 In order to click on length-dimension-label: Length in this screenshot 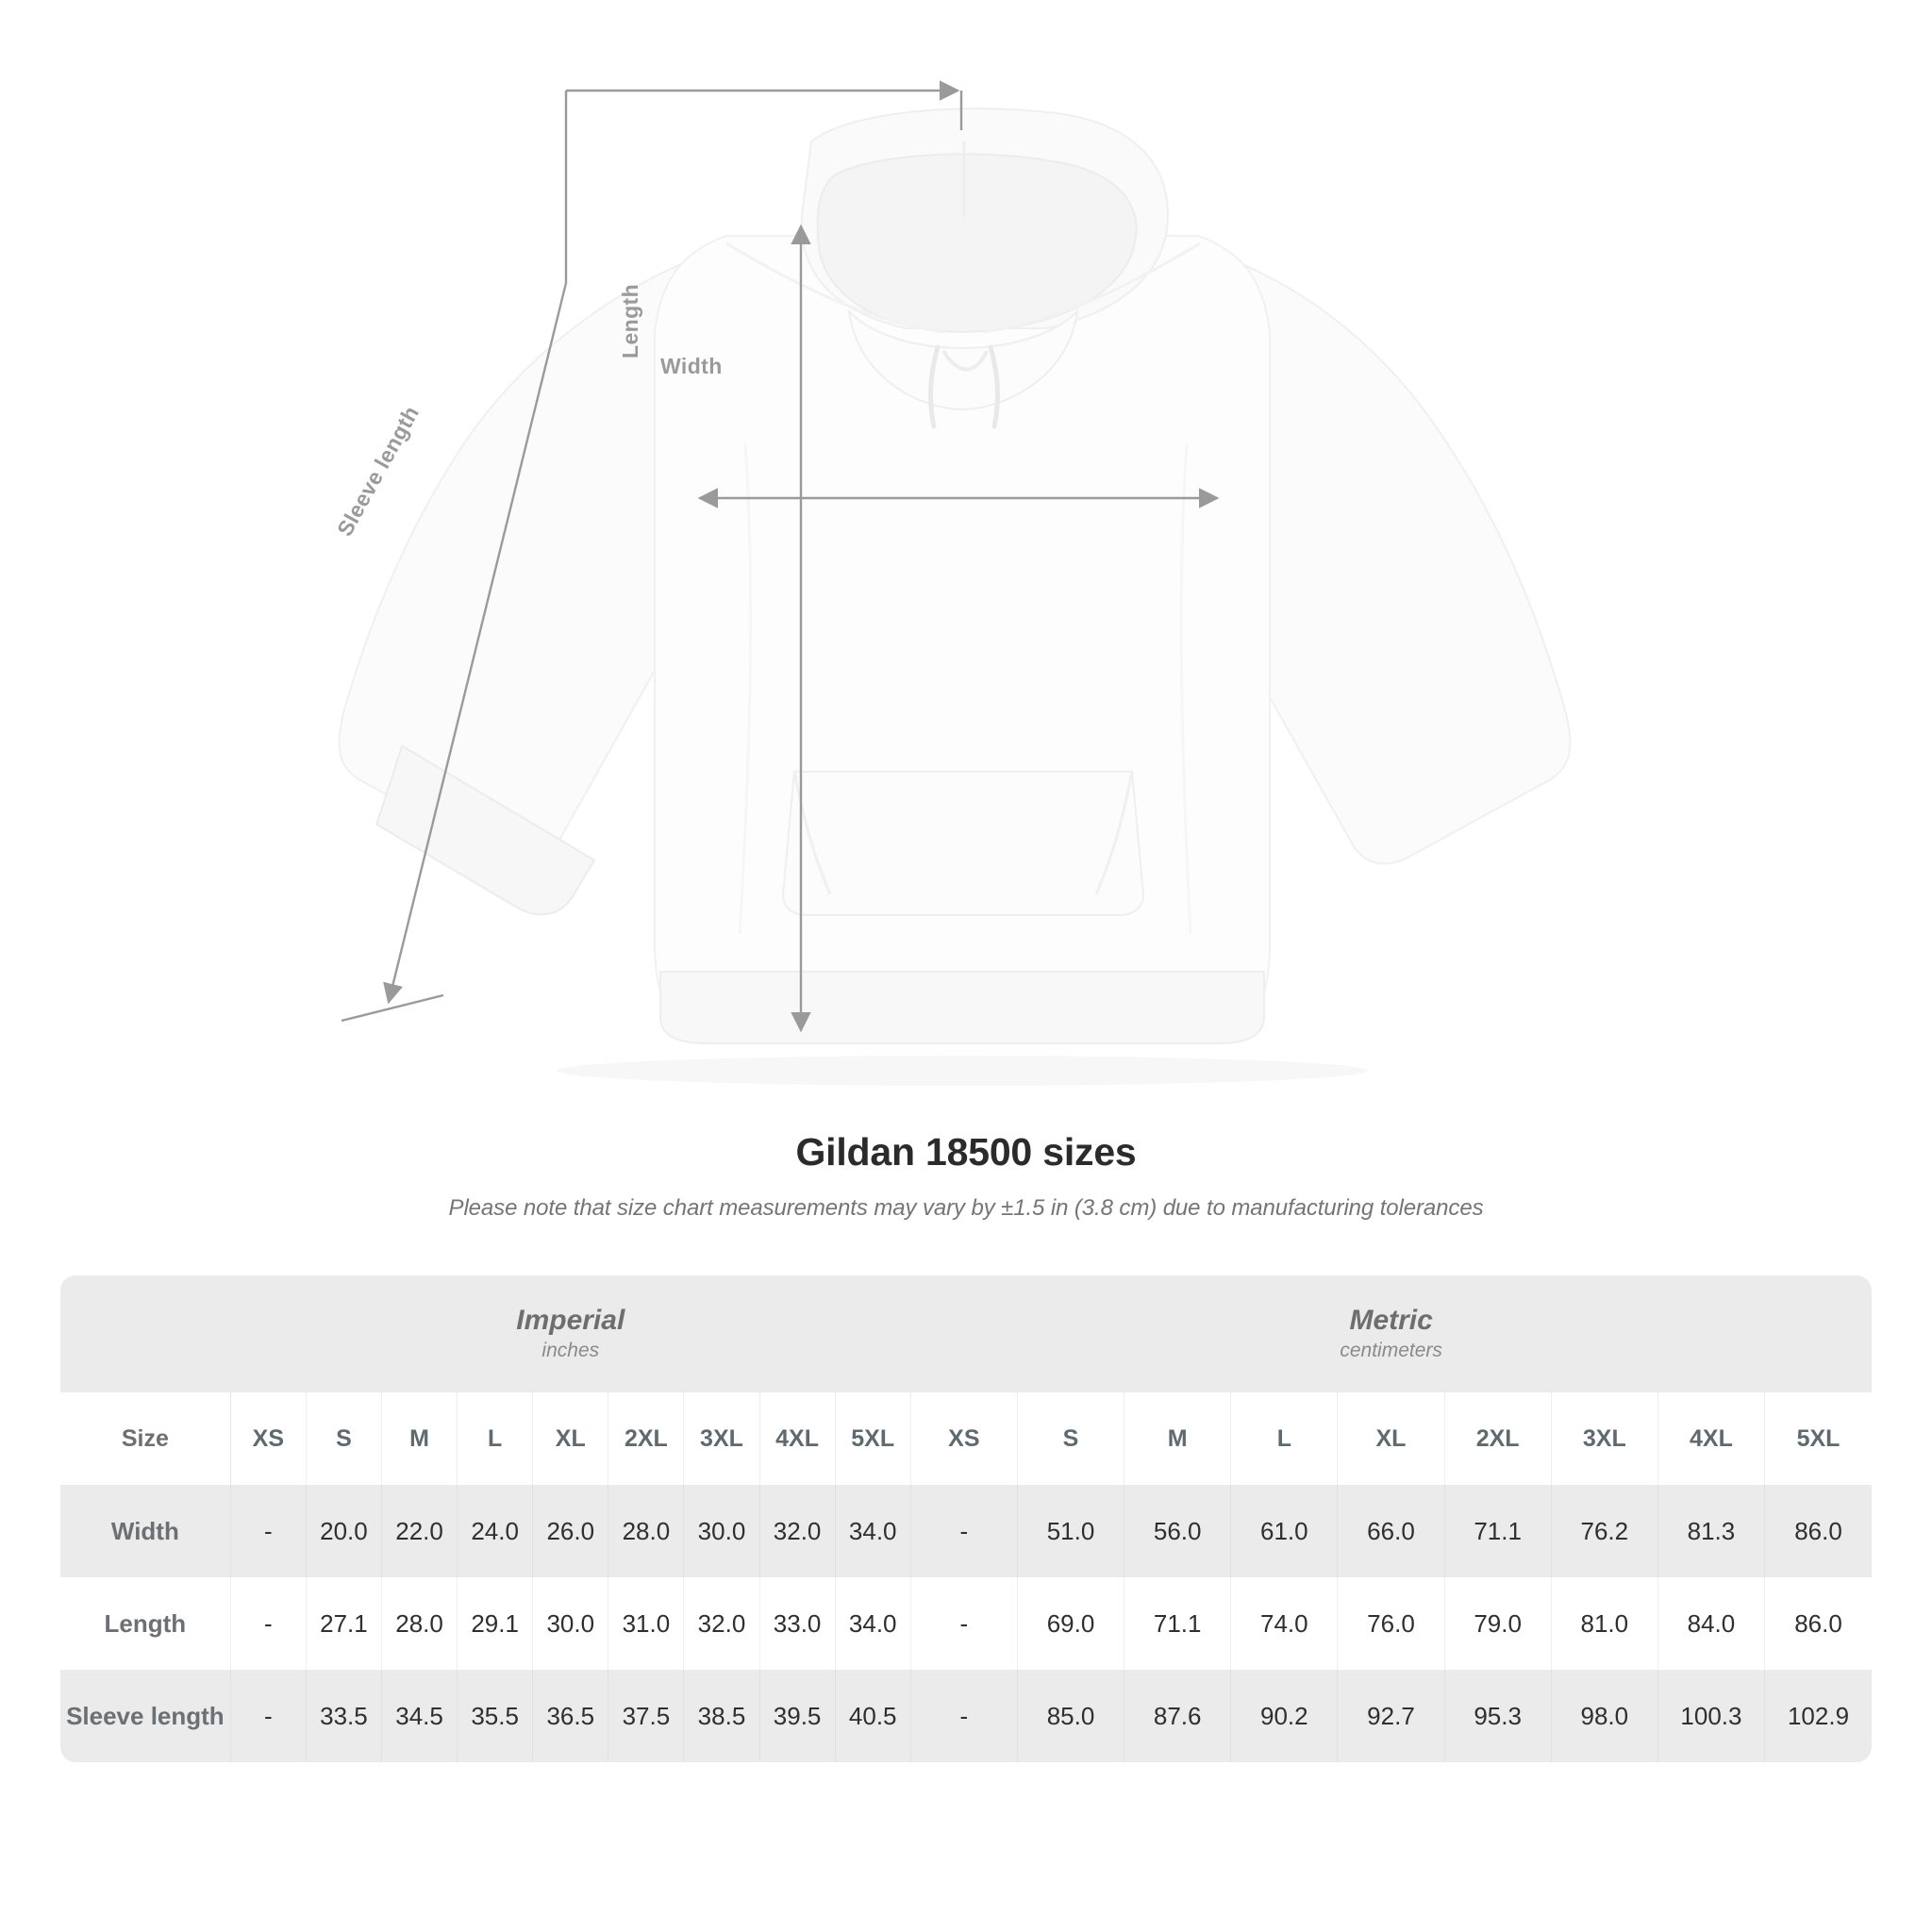, I will do `click(630, 320)`.